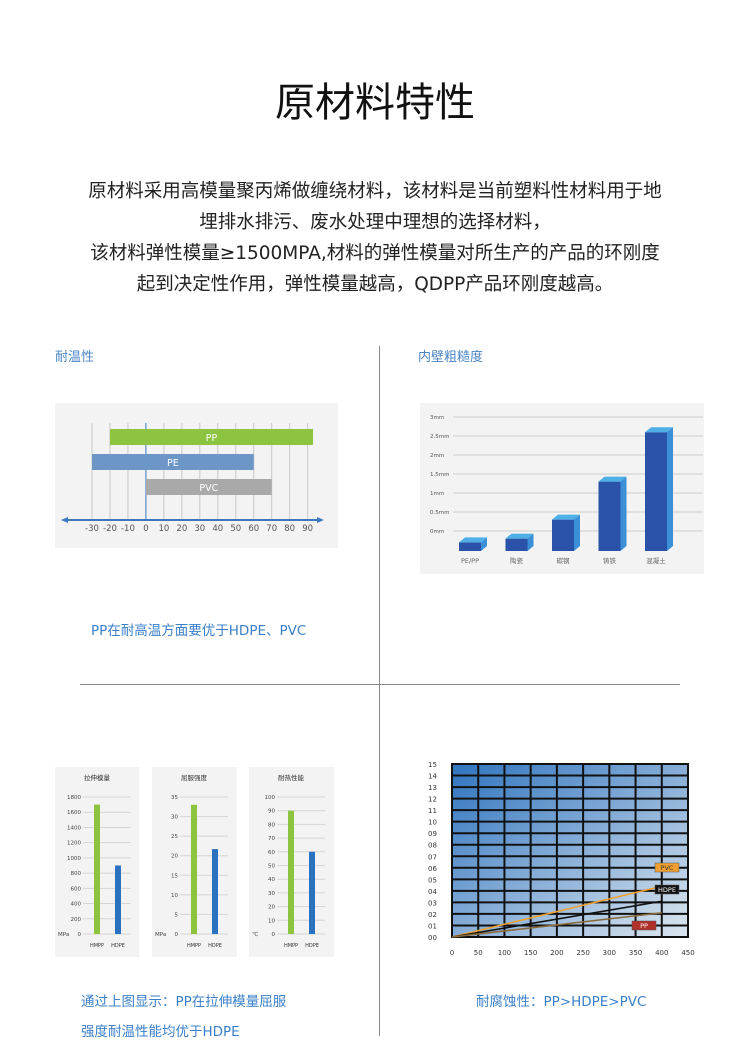  I want to click on plot-area, so click(570, 850).